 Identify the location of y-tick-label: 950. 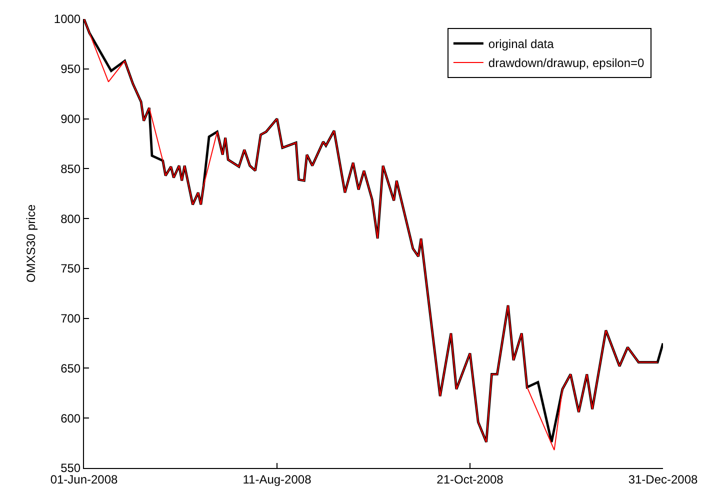
(70, 69).